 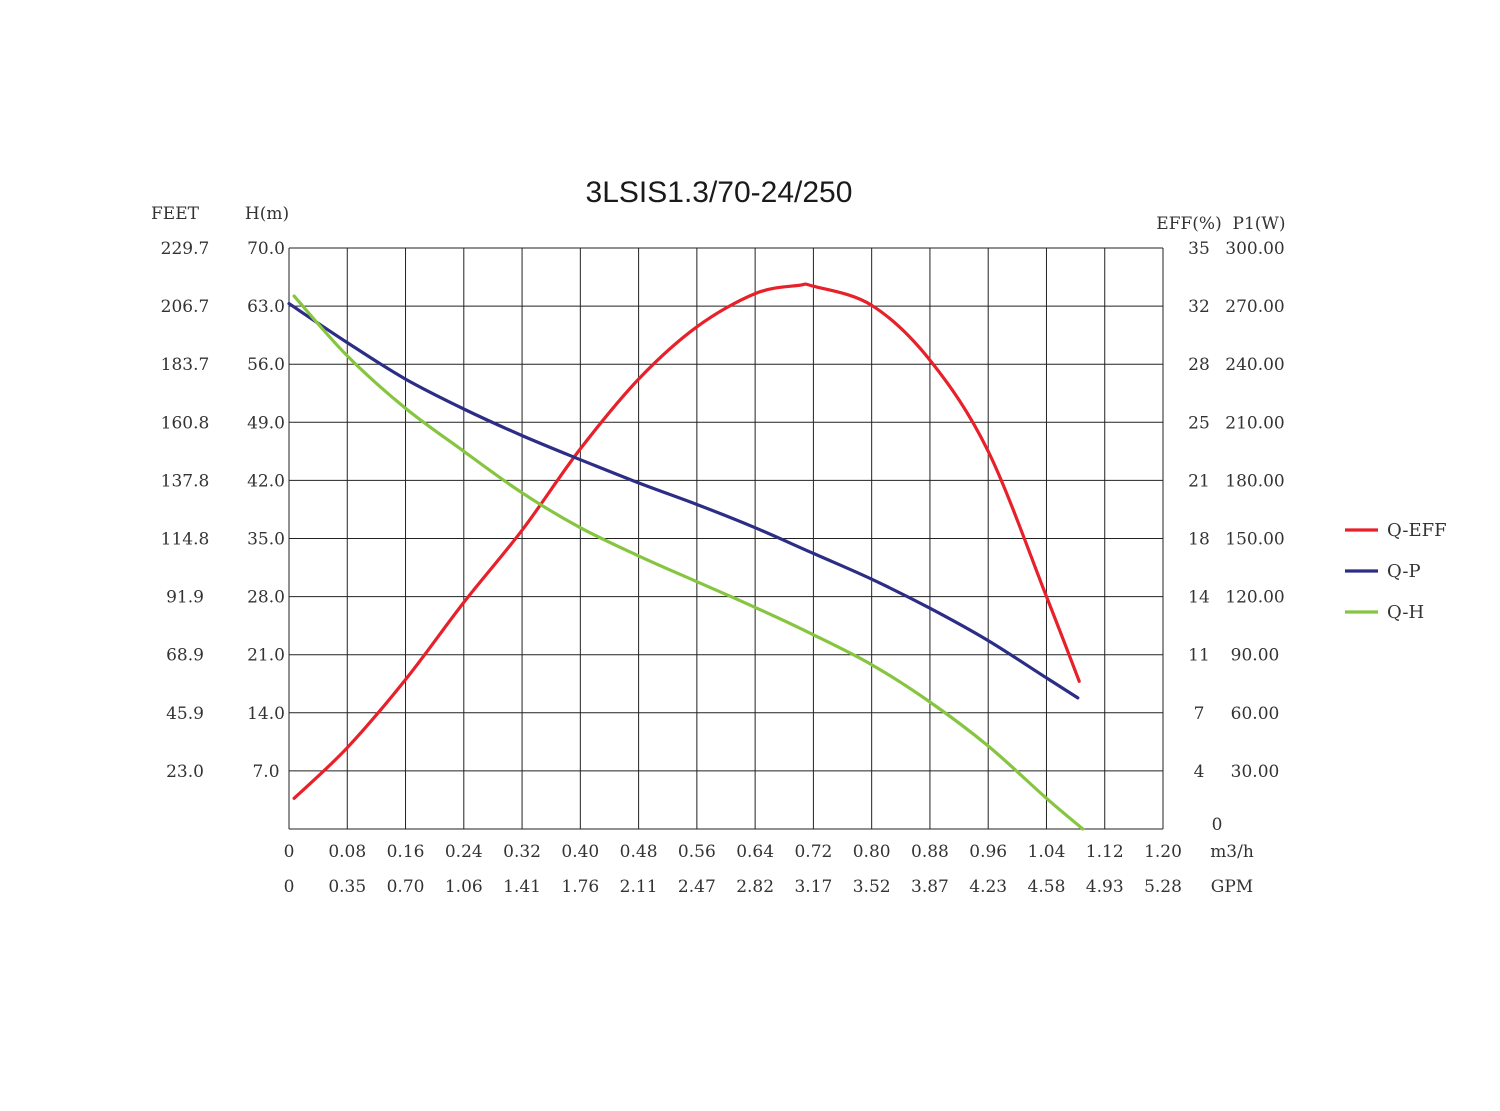 What do you see at coordinates (1047, 852) in the screenshot?
I see `x-tick-label: 1.04` at bounding box center [1047, 852].